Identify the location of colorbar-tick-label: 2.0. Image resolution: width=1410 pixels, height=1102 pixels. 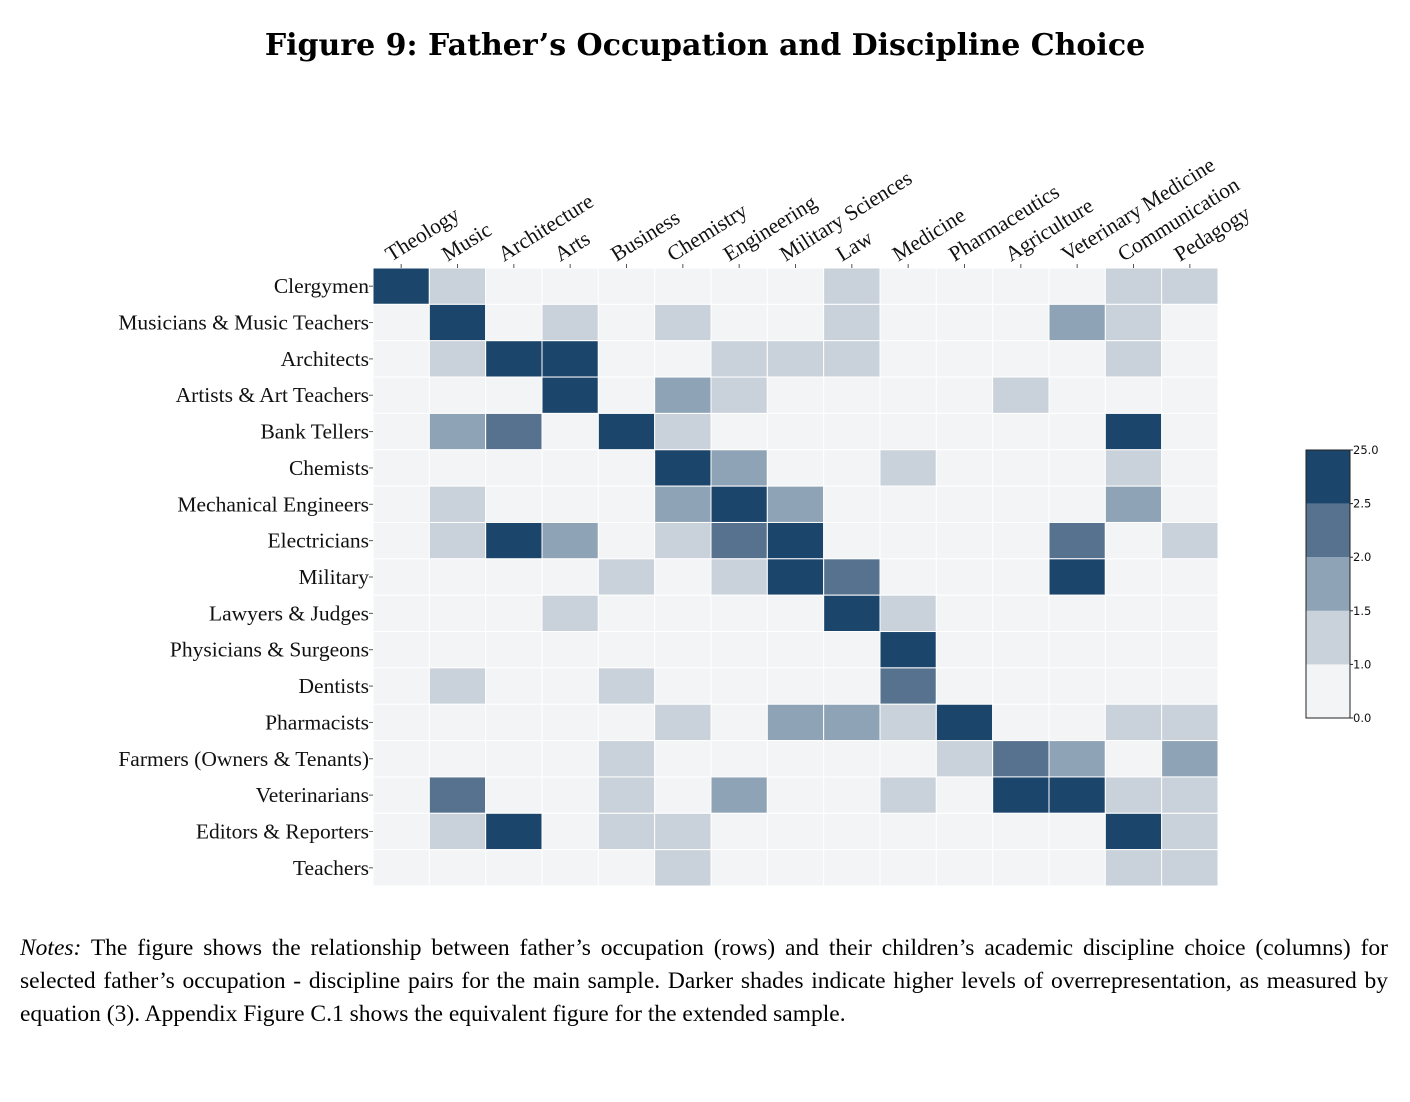
(1362, 557).